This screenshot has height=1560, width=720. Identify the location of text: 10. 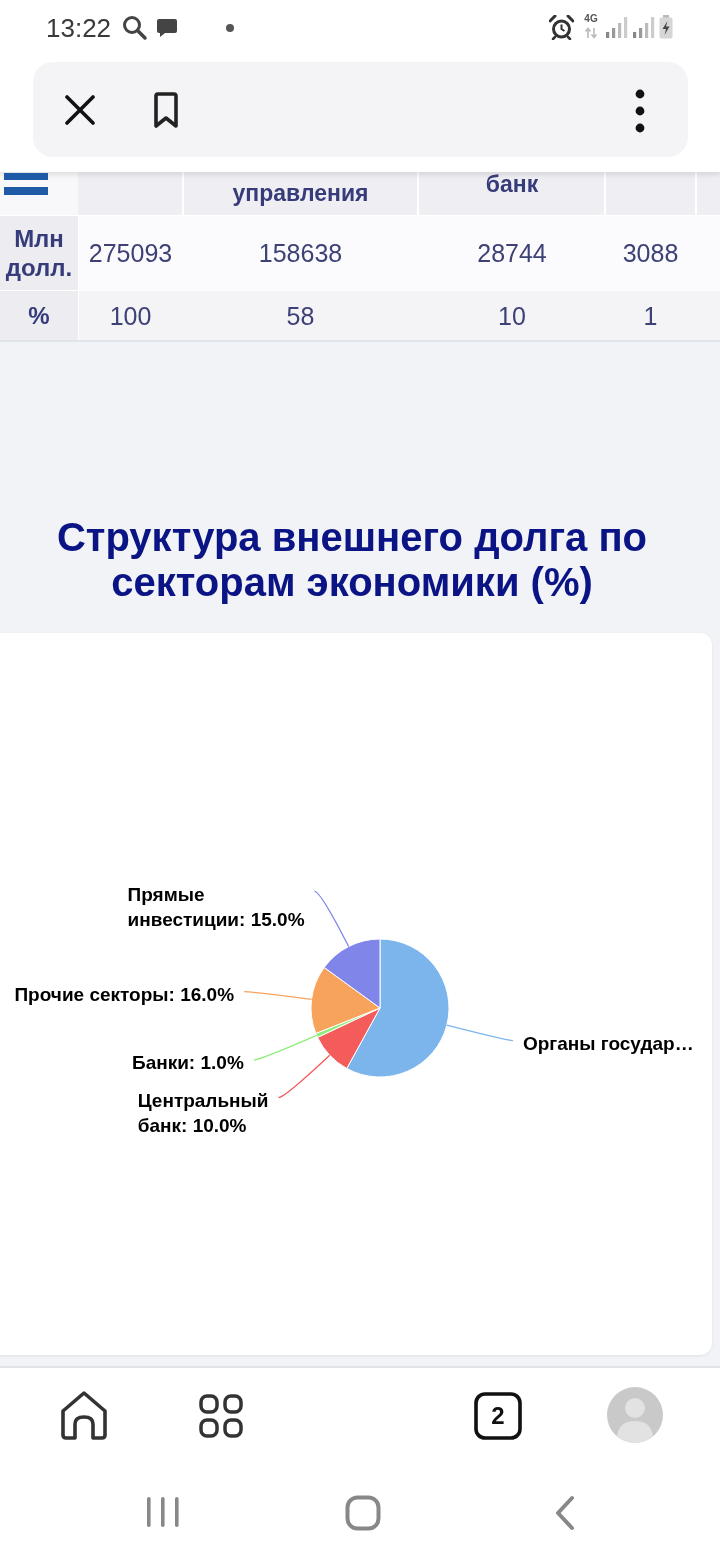
(512, 315).